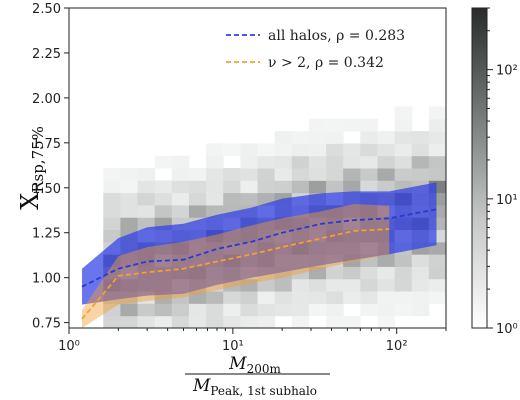  What do you see at coordinates (30, 201) in the screenshot?
I see `y-label-main: X` at bounding box center [30, 201].